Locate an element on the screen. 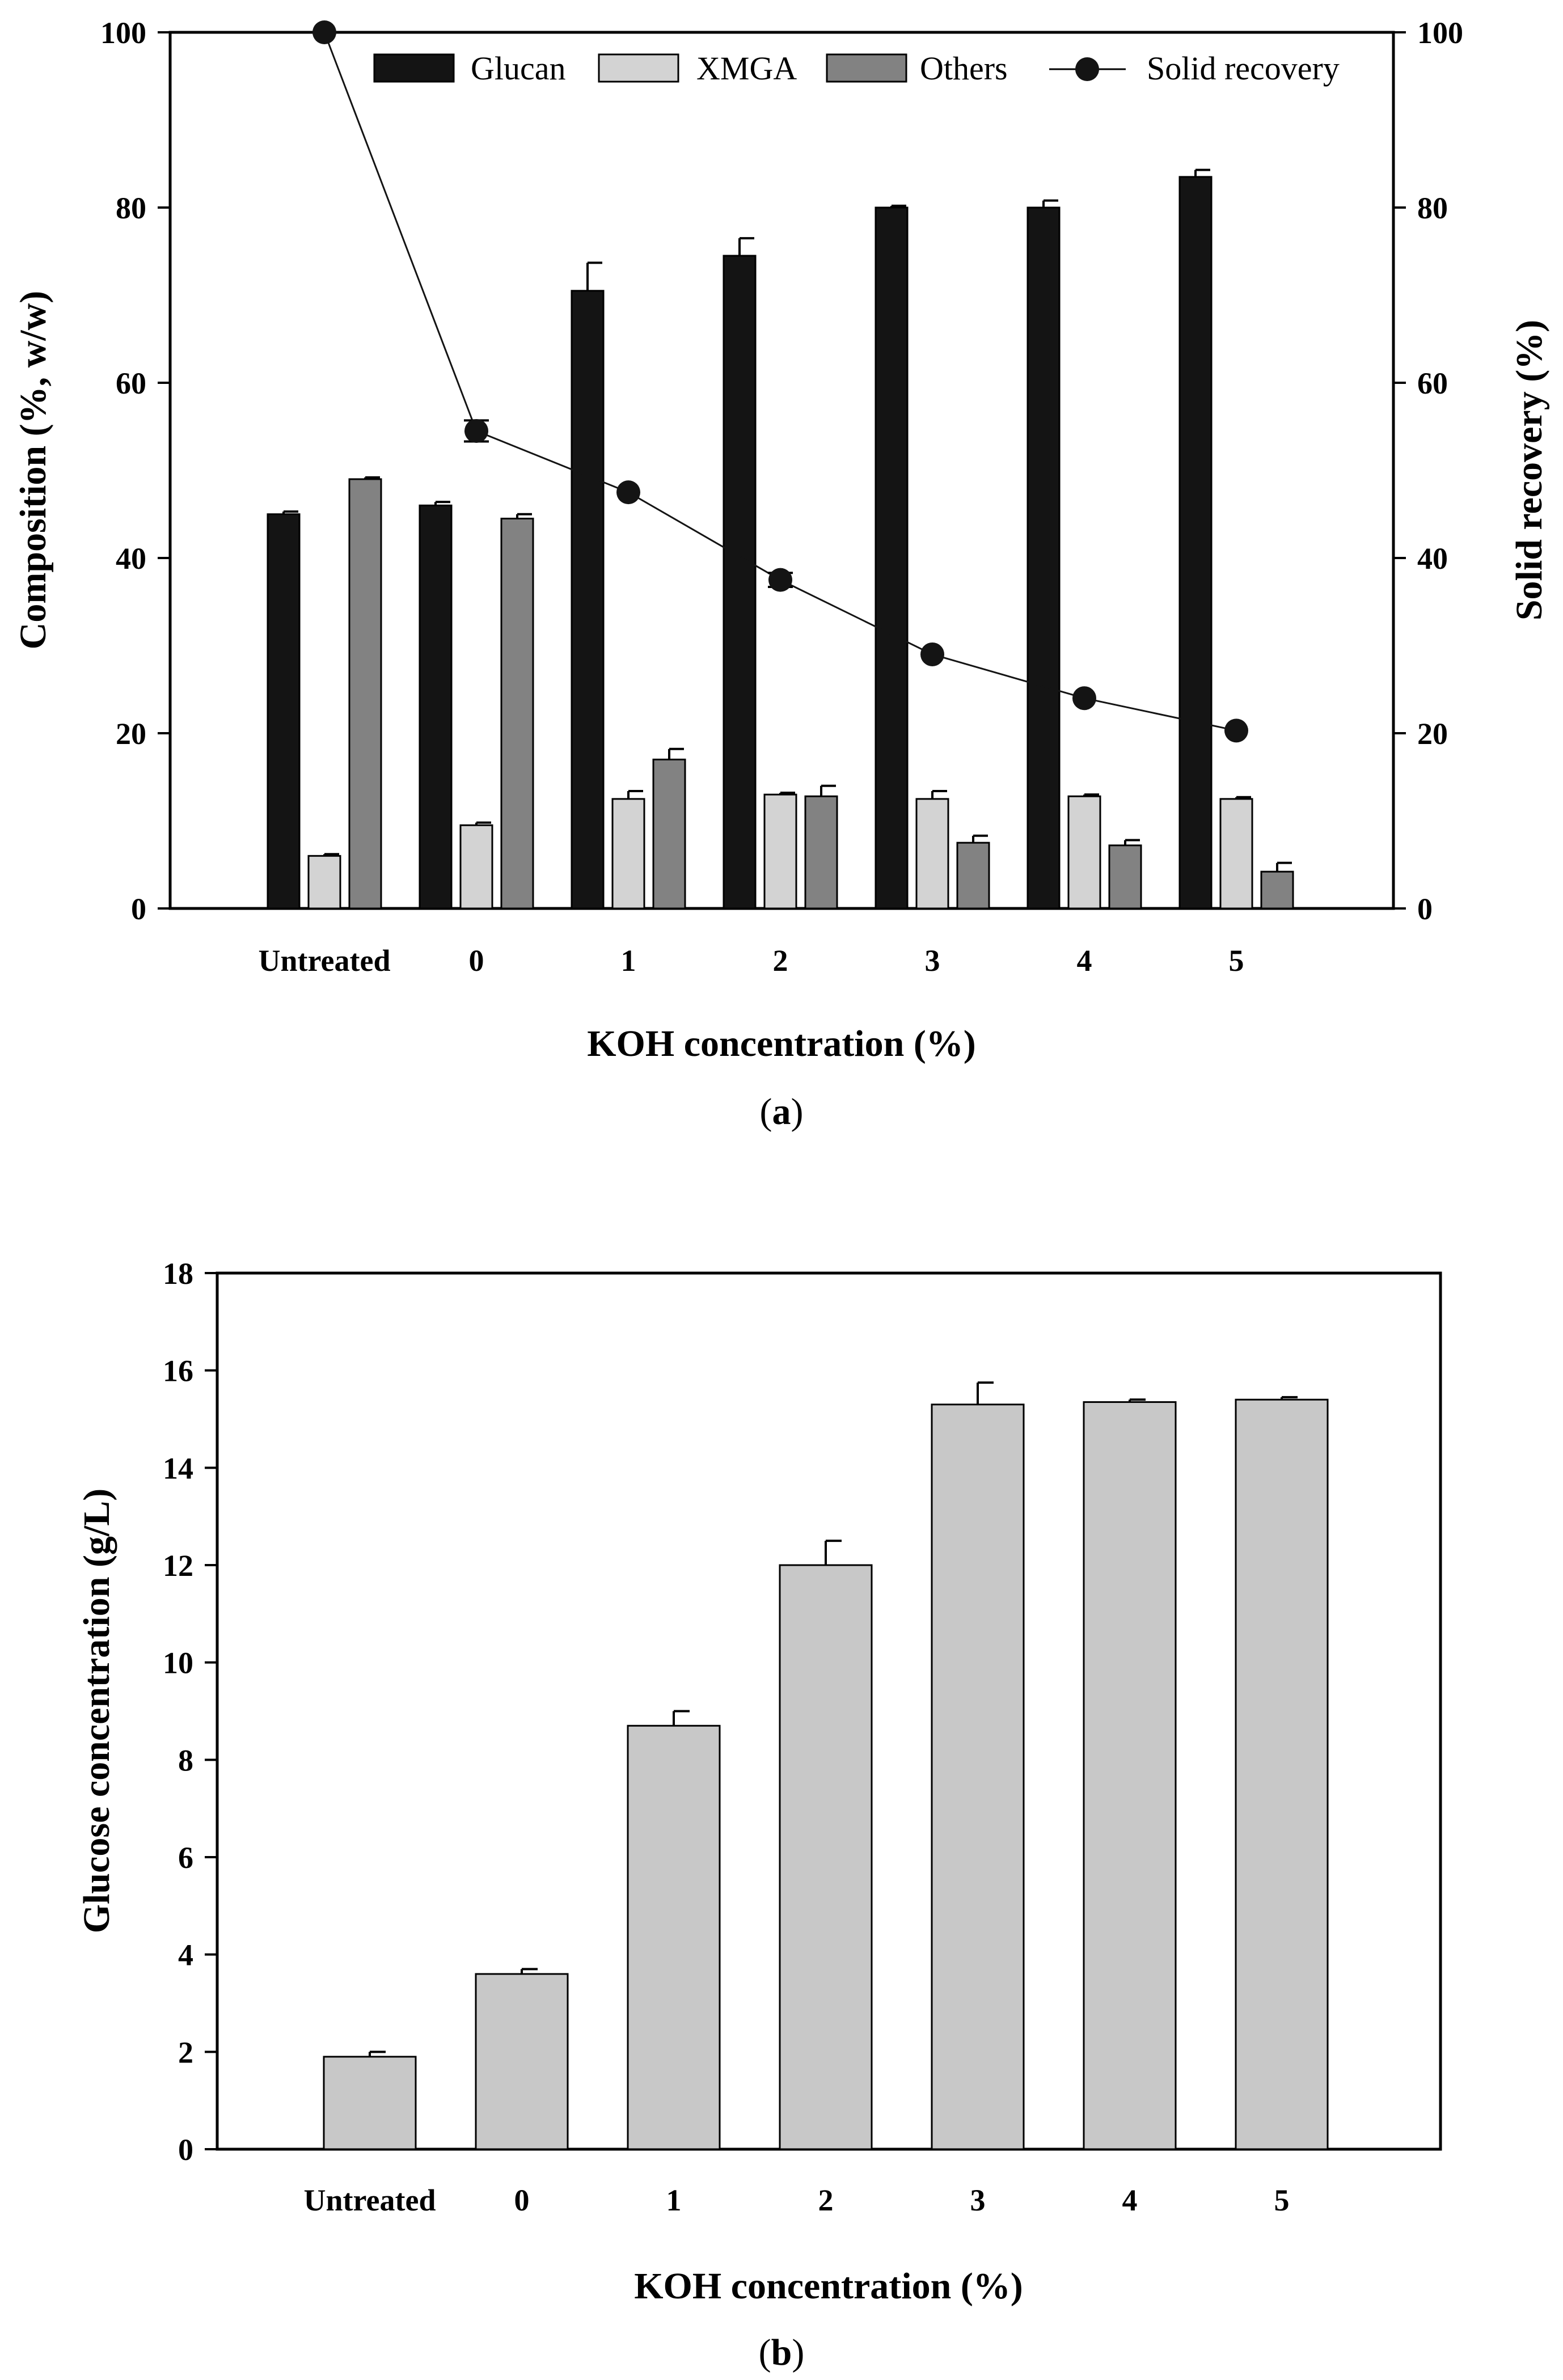  panel-a-bar-others-untreated is located at coordinates (365, 694).